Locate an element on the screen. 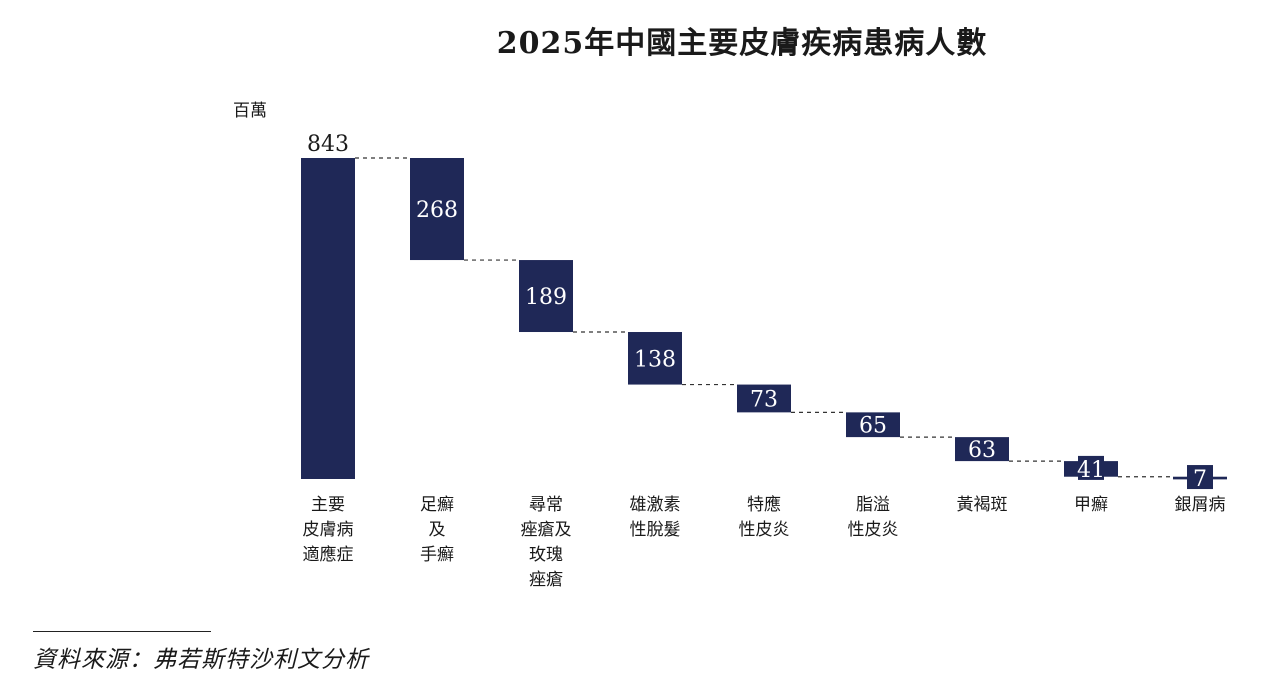  category-label: 尋常 is located at coordinates (546, 505).